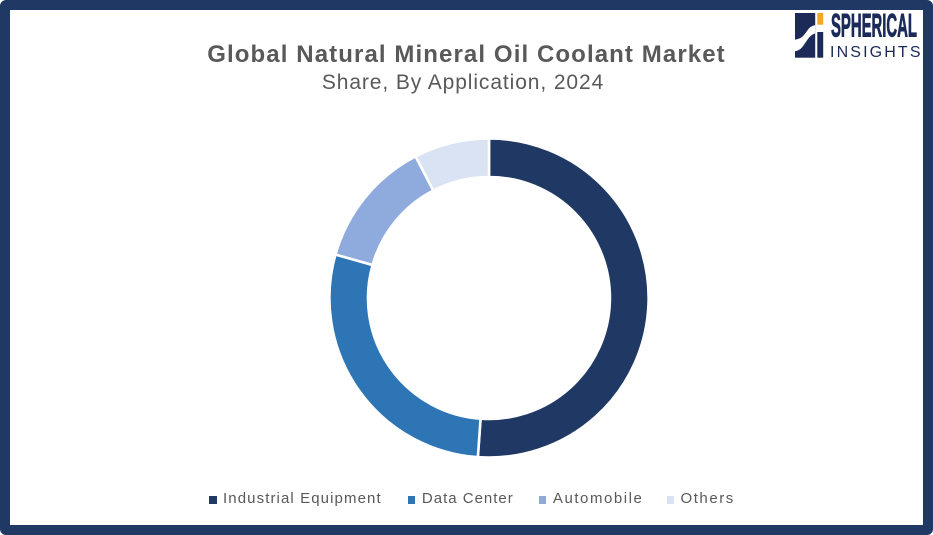  Describe the element at coordinates (875, 52) in the screenshot. I see `svg-text: INSIGHTS` at that location.